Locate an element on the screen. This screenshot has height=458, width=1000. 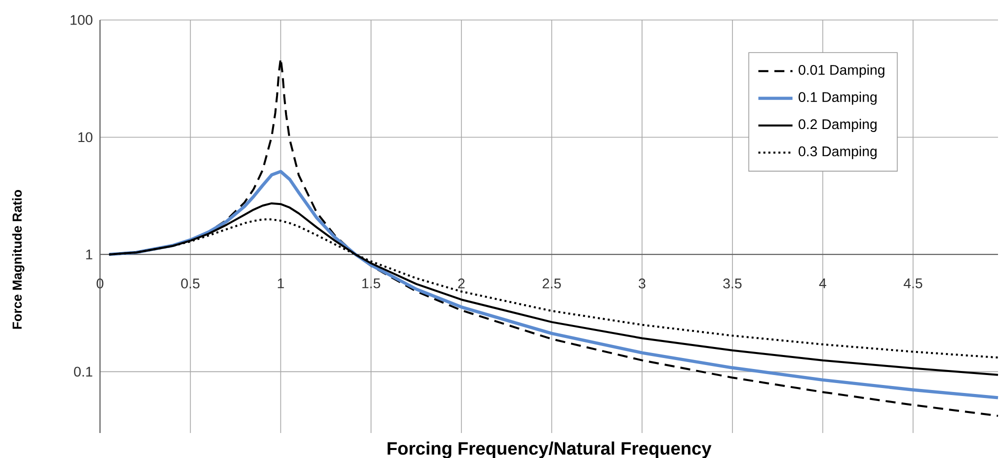
x-tick-label: 1 is located at coordinates (281, 283).